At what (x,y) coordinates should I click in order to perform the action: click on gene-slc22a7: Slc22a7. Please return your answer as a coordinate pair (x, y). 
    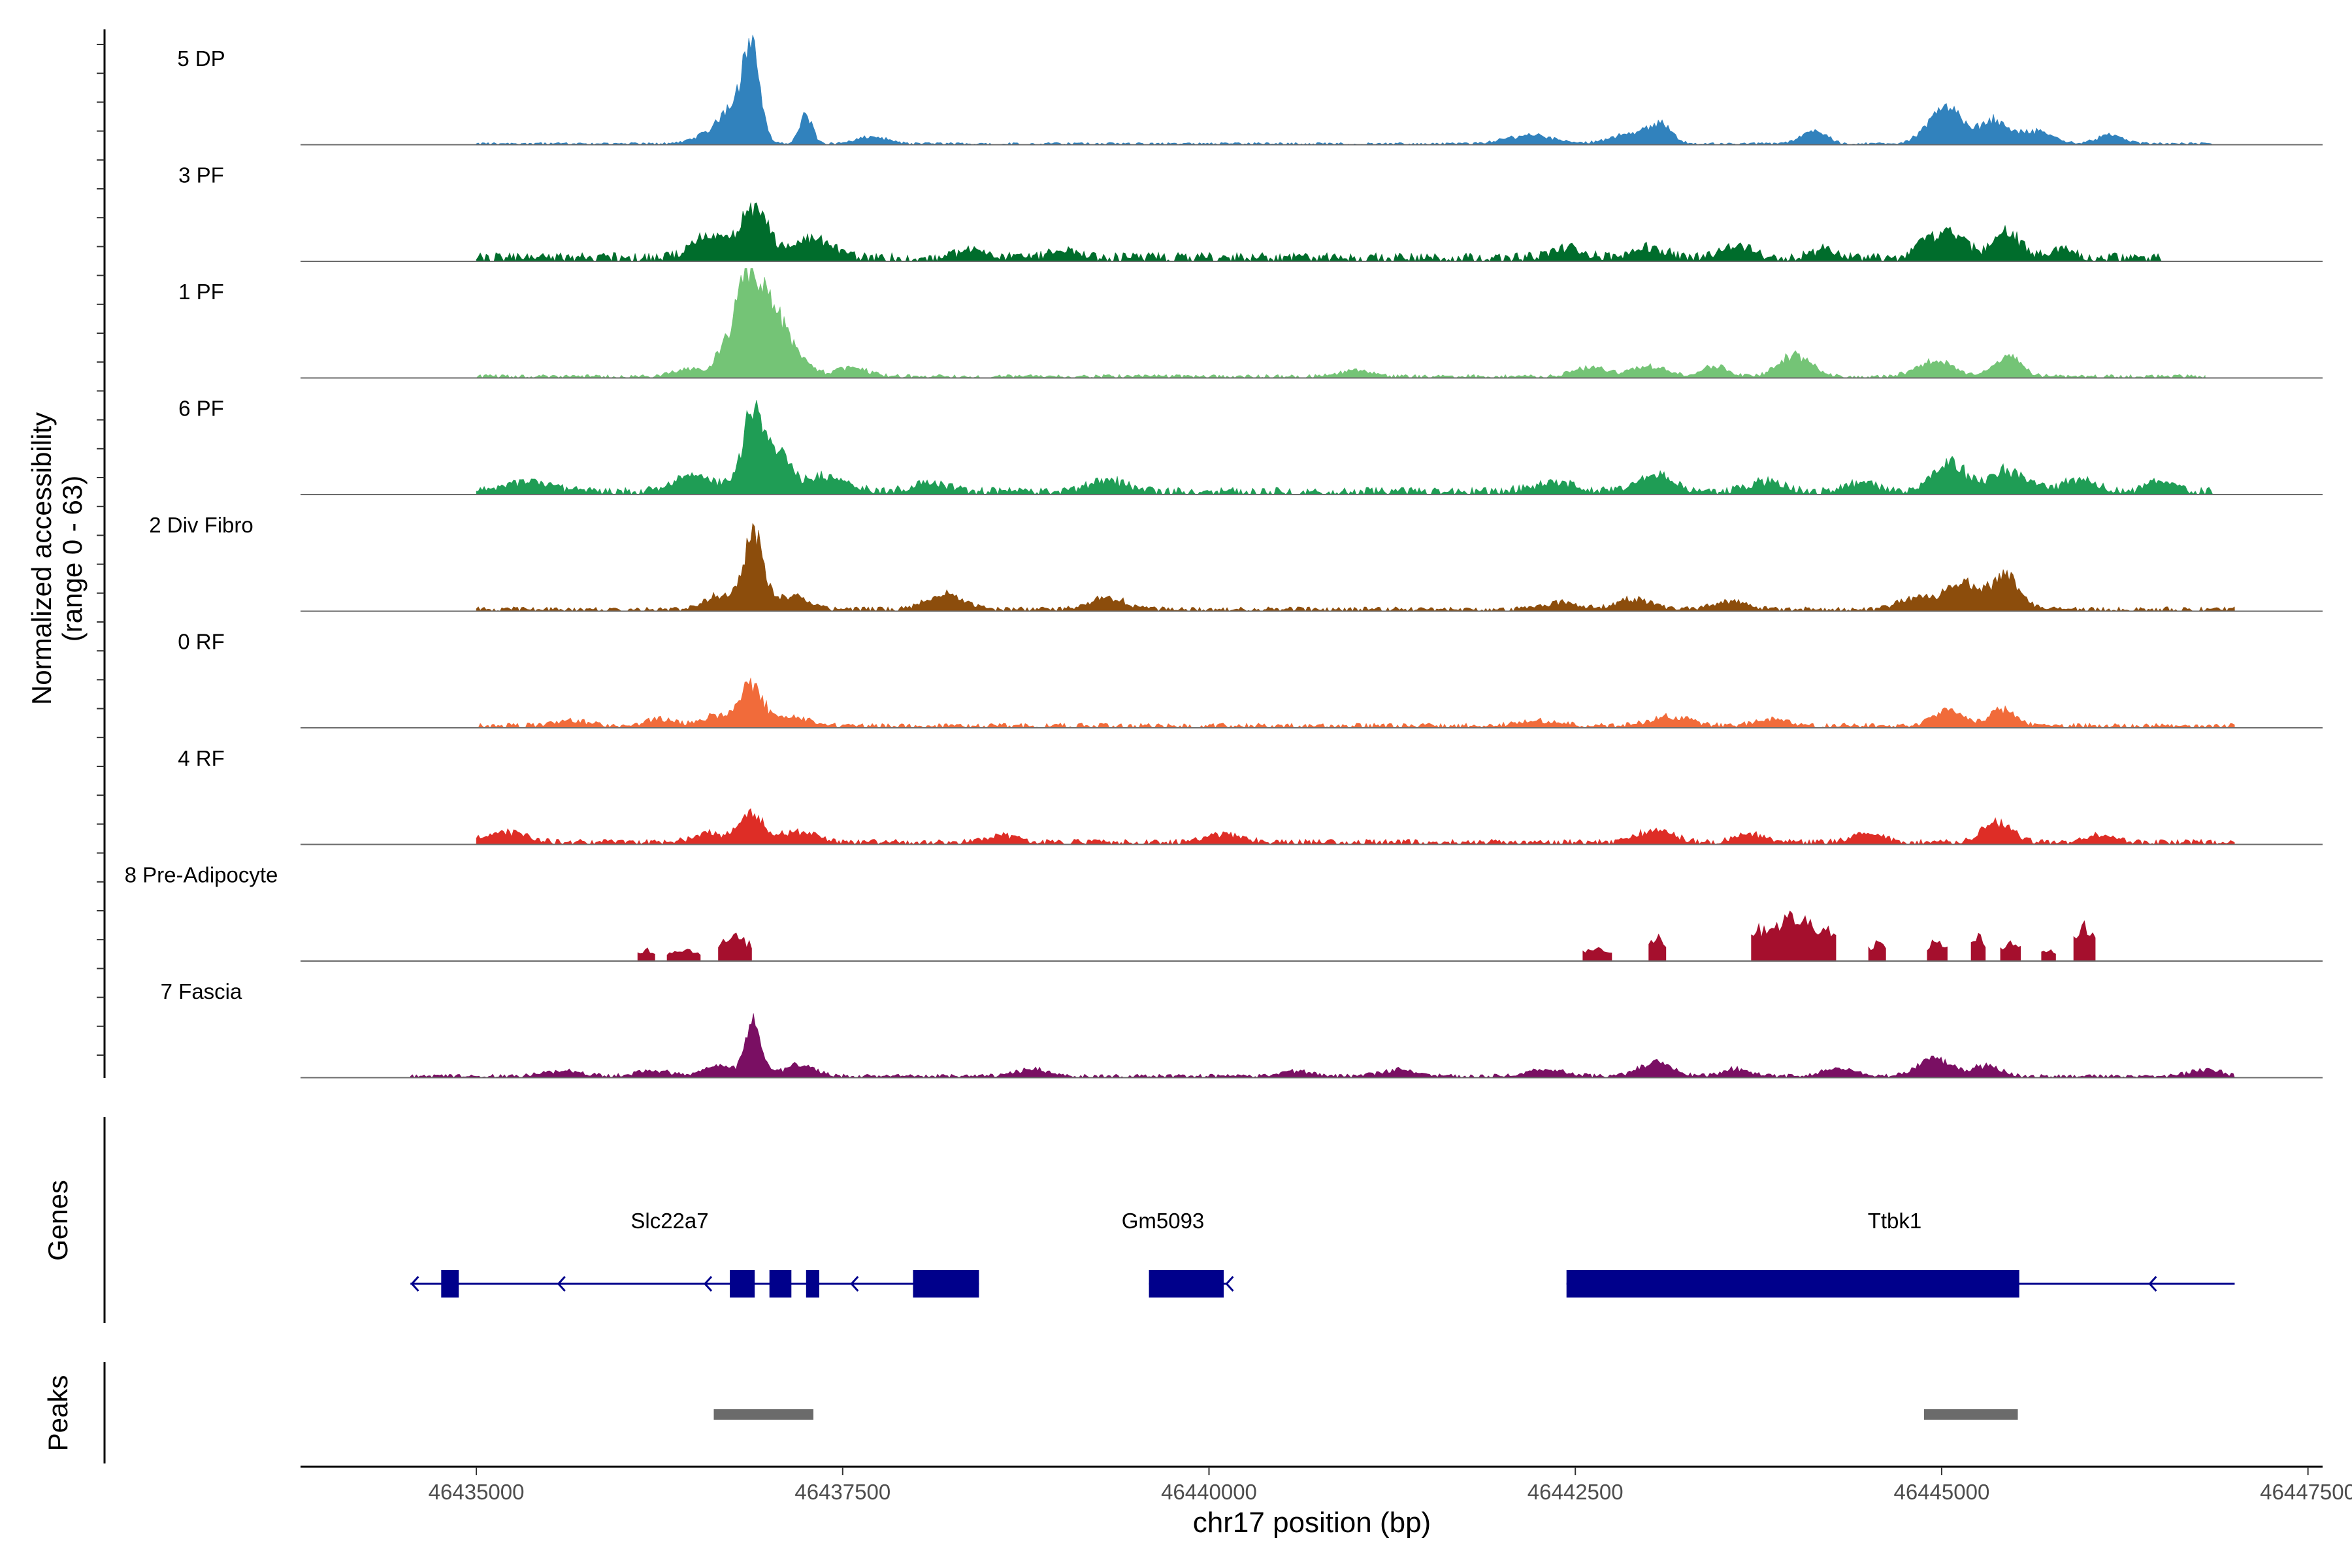
    Looking at the image, I should click on (694, 1253).